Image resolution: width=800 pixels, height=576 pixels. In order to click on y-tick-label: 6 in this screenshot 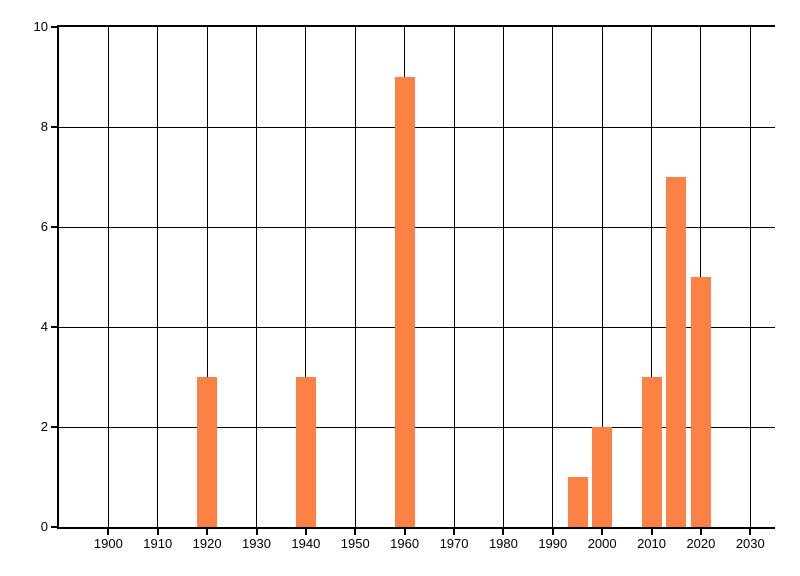, I will do `click(44, 226)`.